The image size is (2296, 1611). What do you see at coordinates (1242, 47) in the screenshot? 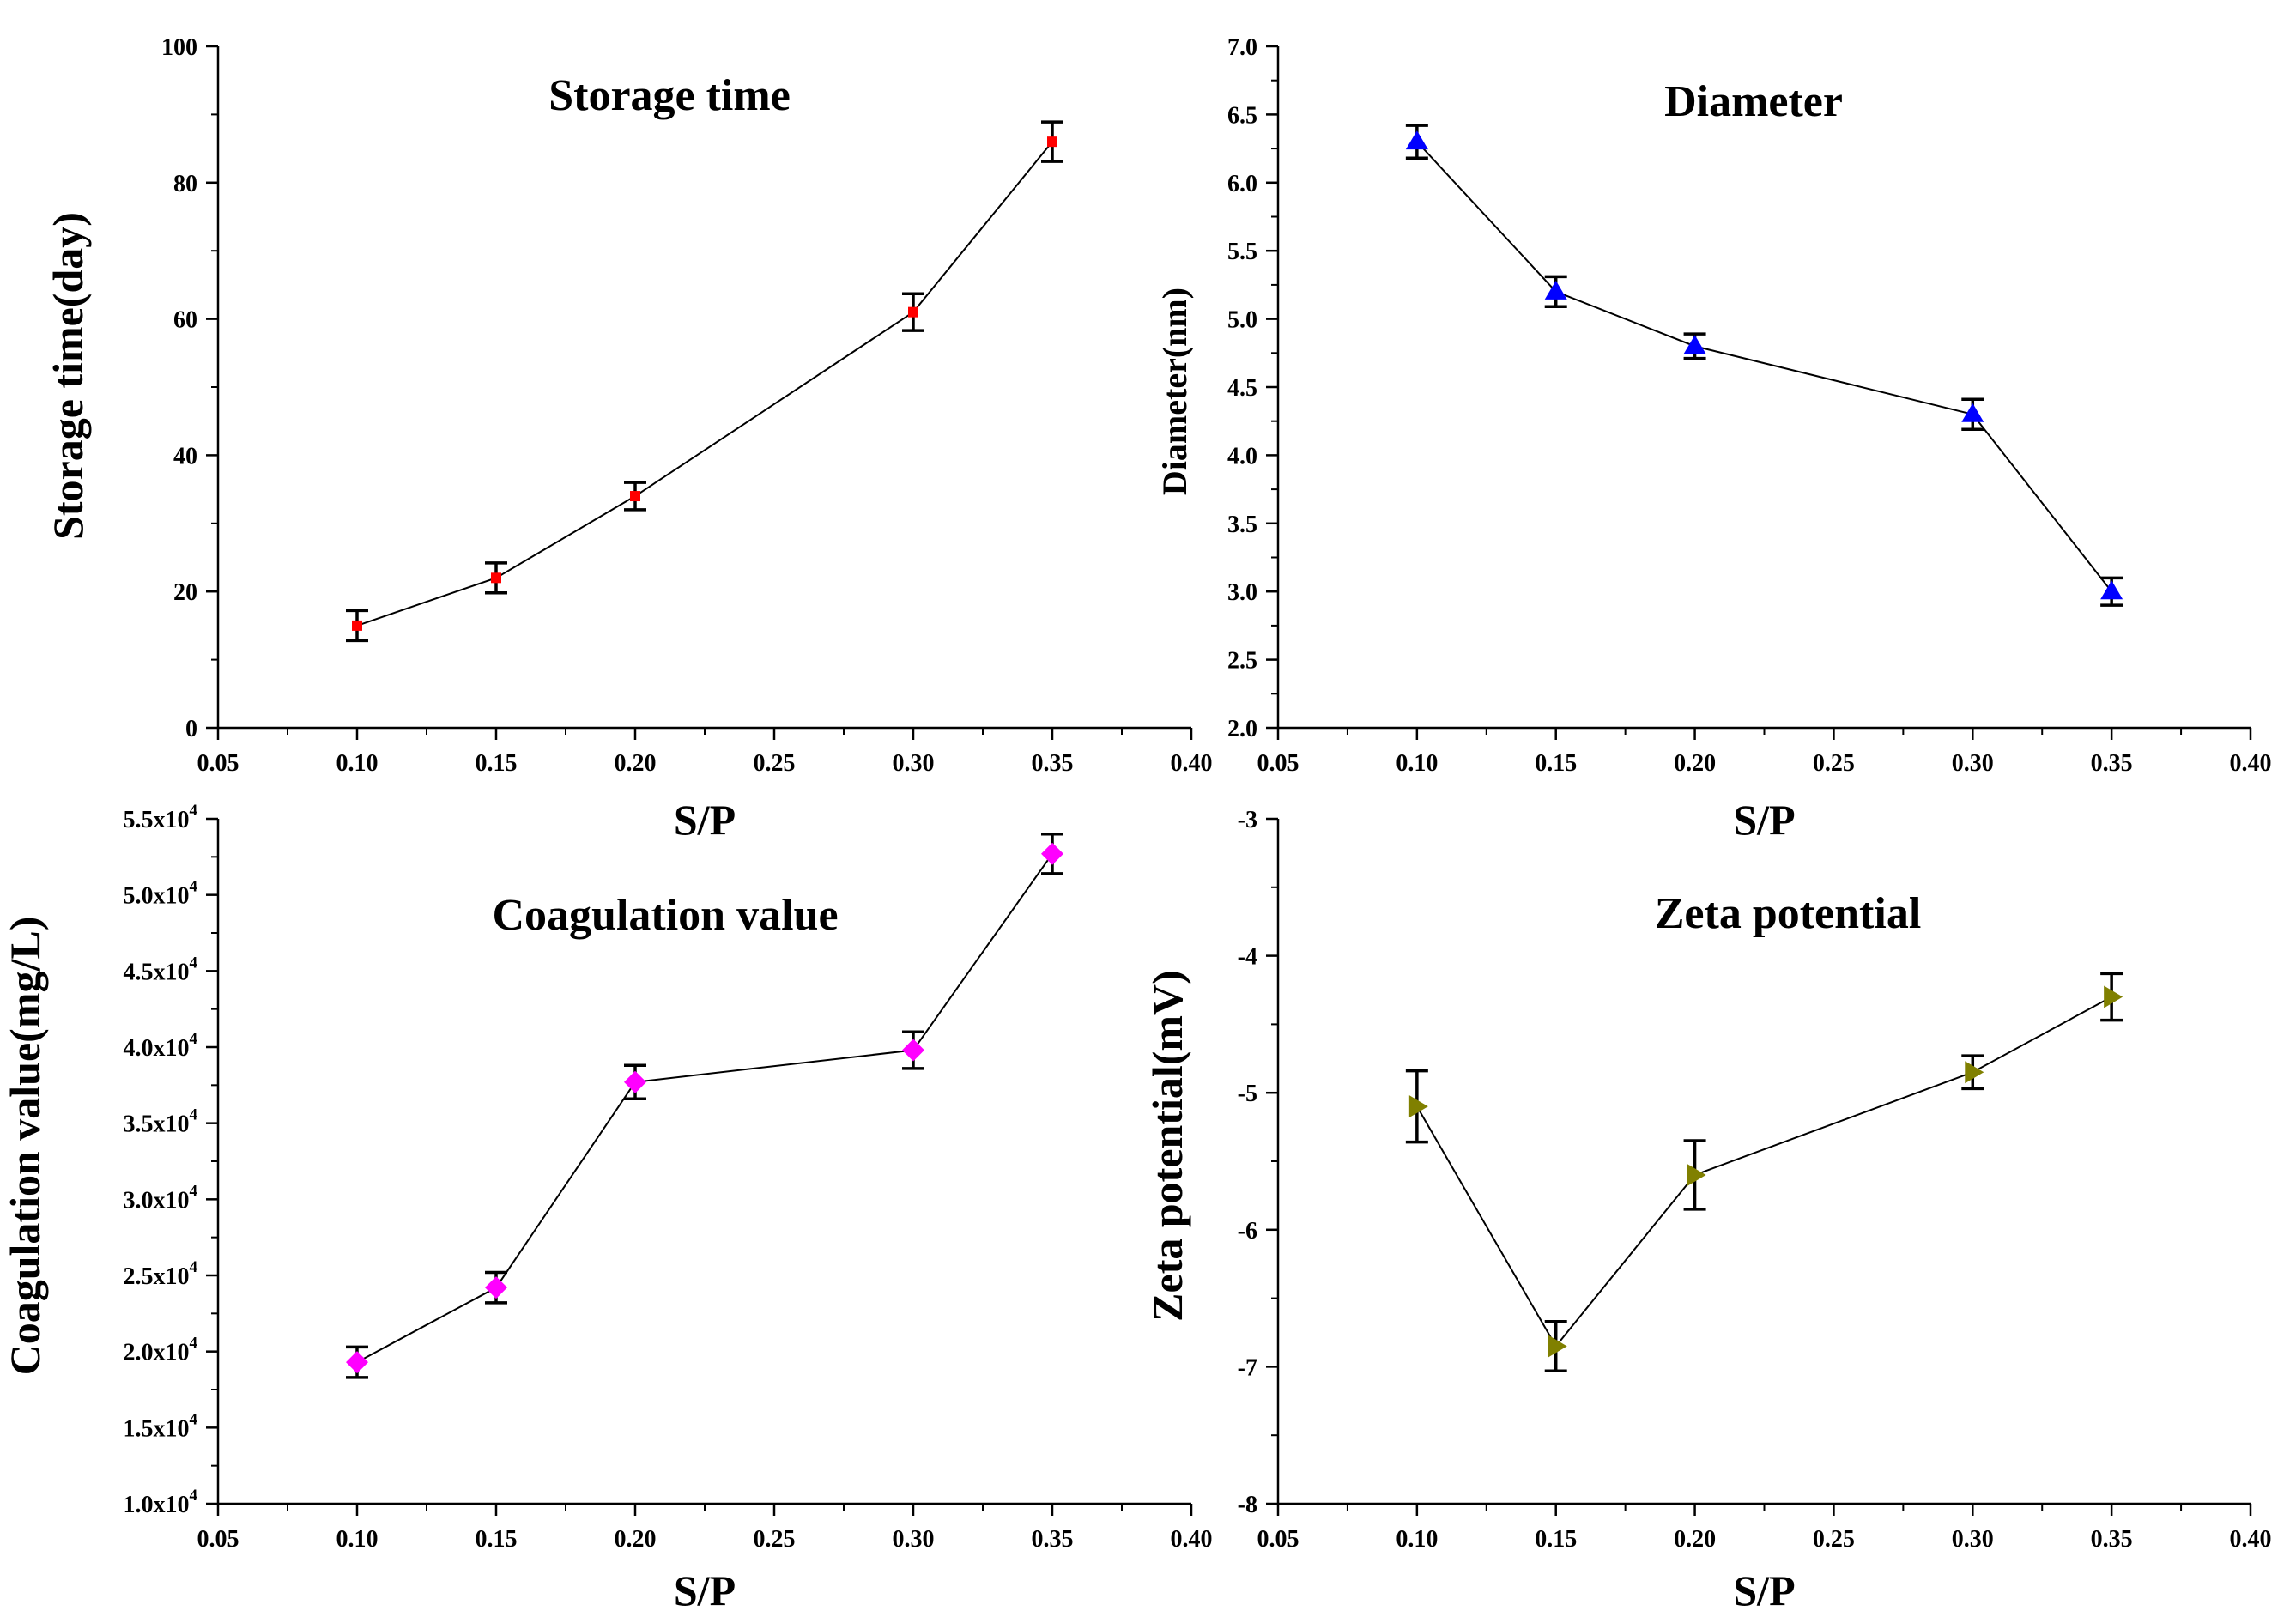
I see `y-tick-label: 7.0` at bounding box center [1242, 47].